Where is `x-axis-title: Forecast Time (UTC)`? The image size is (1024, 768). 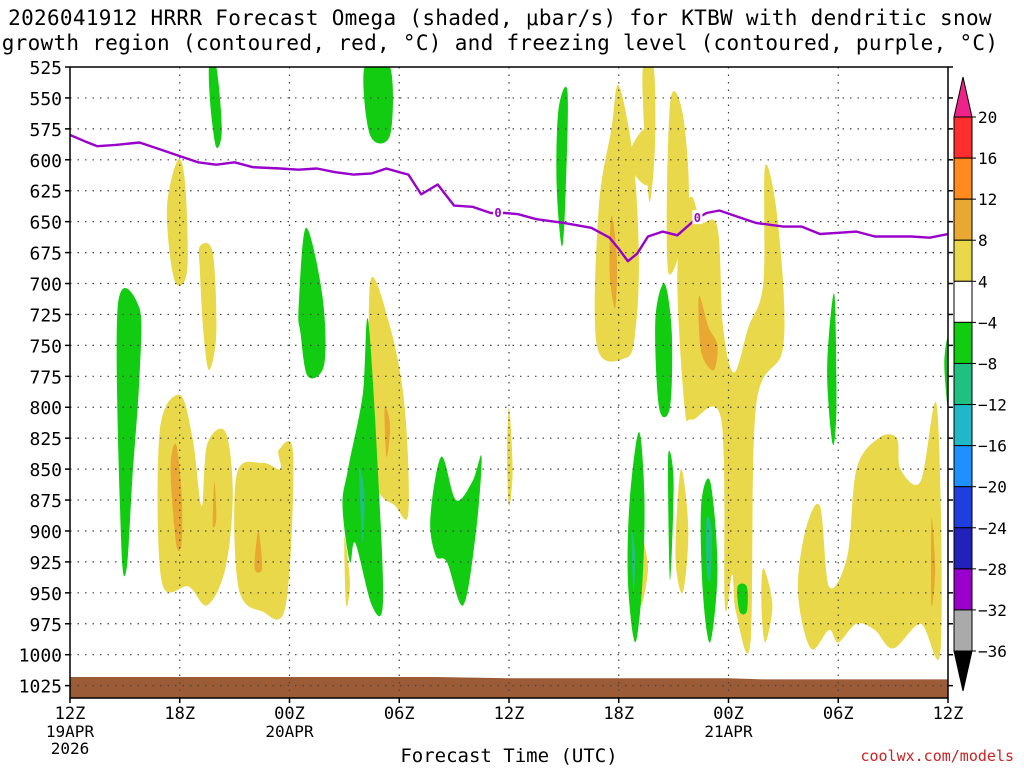 x-axis-title: Forecast Time (UTC) is located at coordinates (509, 756).